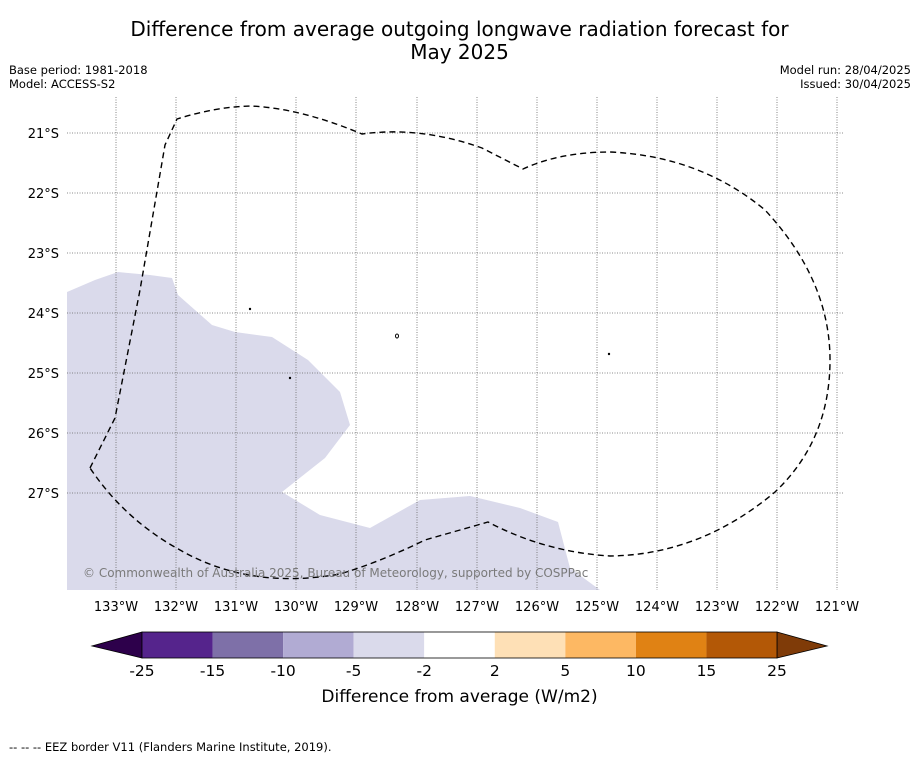  What do you see at coordinates (565, 671) in the screenshot?
I see `colorbar-tick-label: 5` at bounding box center [565, 671].